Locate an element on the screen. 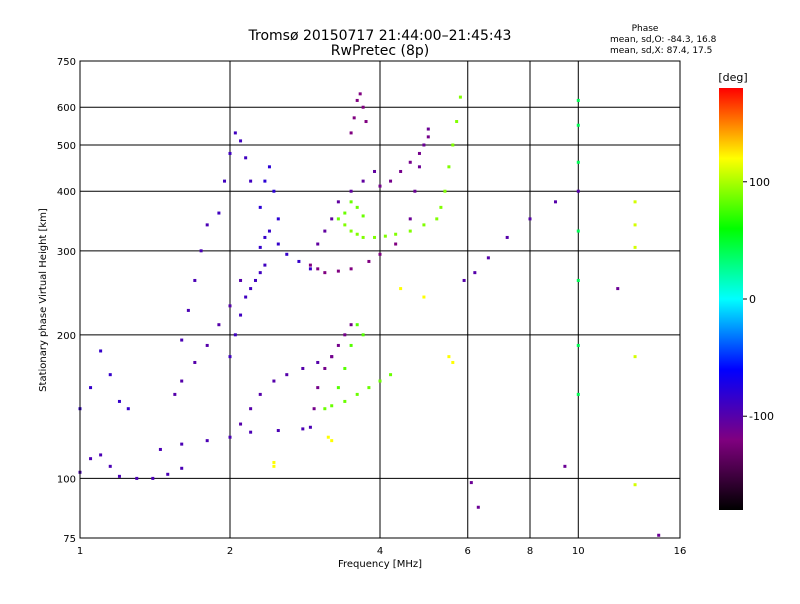 The image size is (800, 604). y-tick-label: 750 is located at coordinates (66, 62).